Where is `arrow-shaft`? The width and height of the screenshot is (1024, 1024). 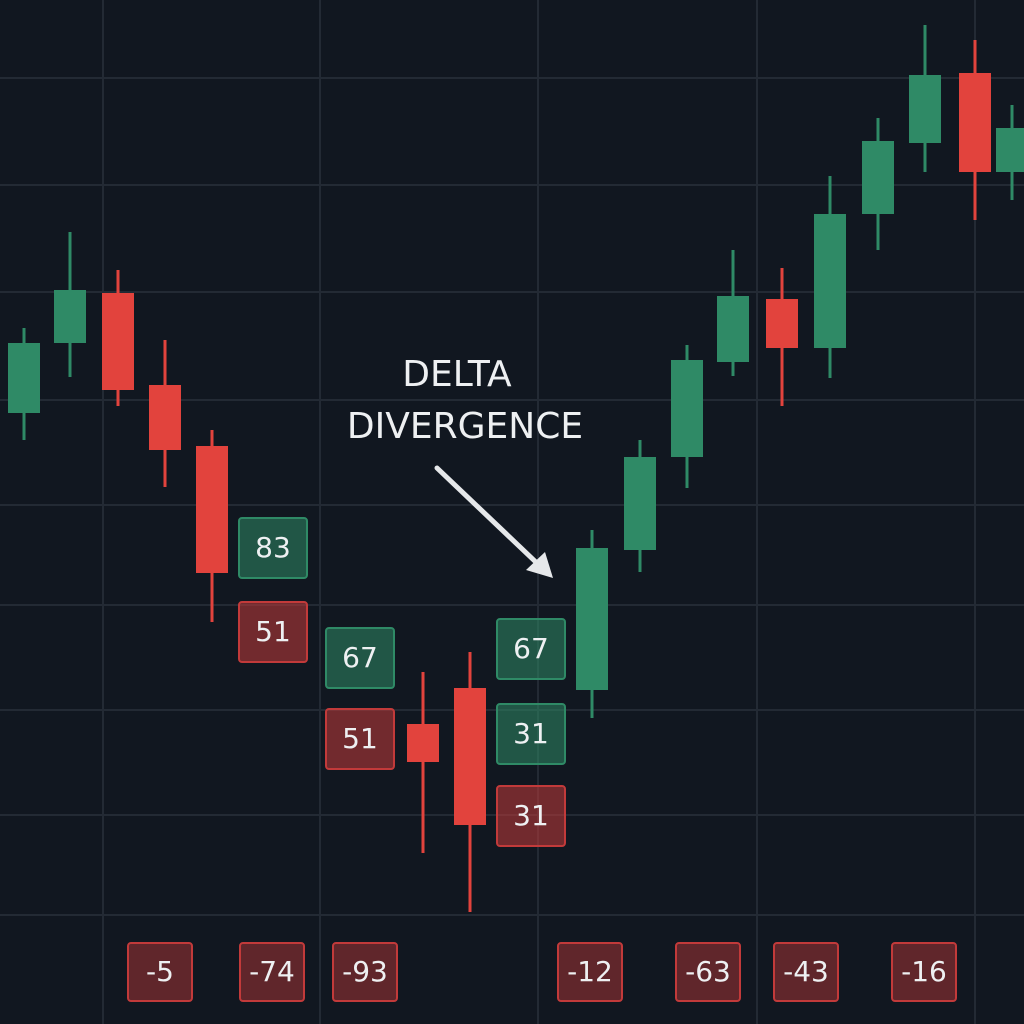
arrow-shaft is located at coordinates (488, 517).